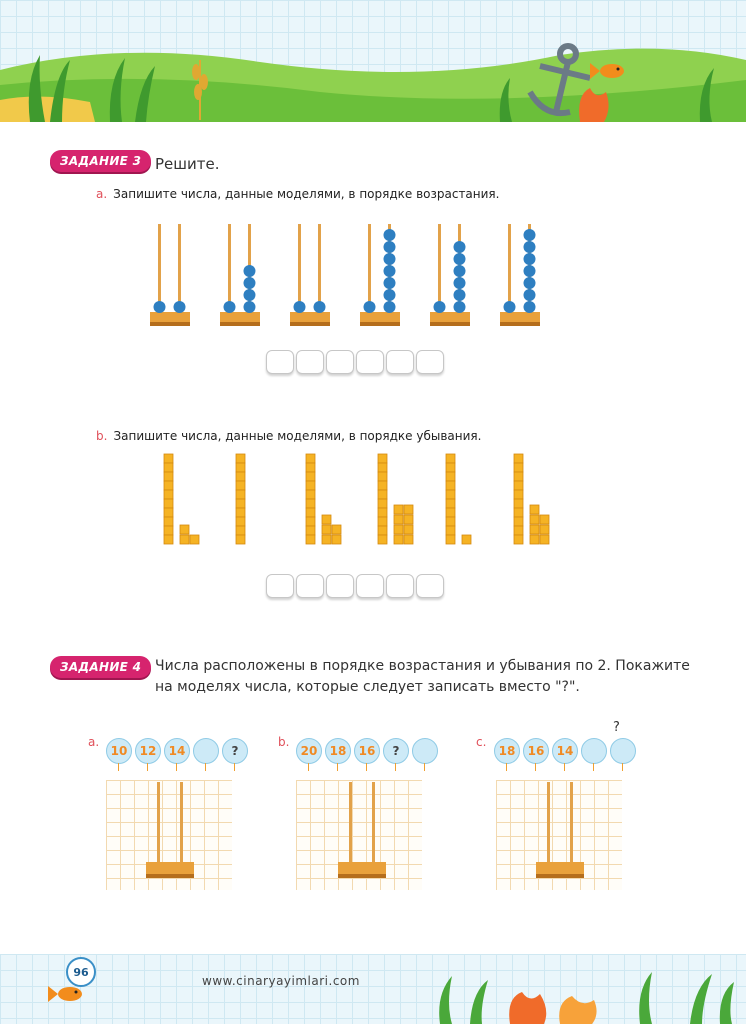  What do you see at coordinates (101, 667) in the screenshot?
I see `task4-badge: ЗАДАНИЕ 4` at bounding box center [101, 667].